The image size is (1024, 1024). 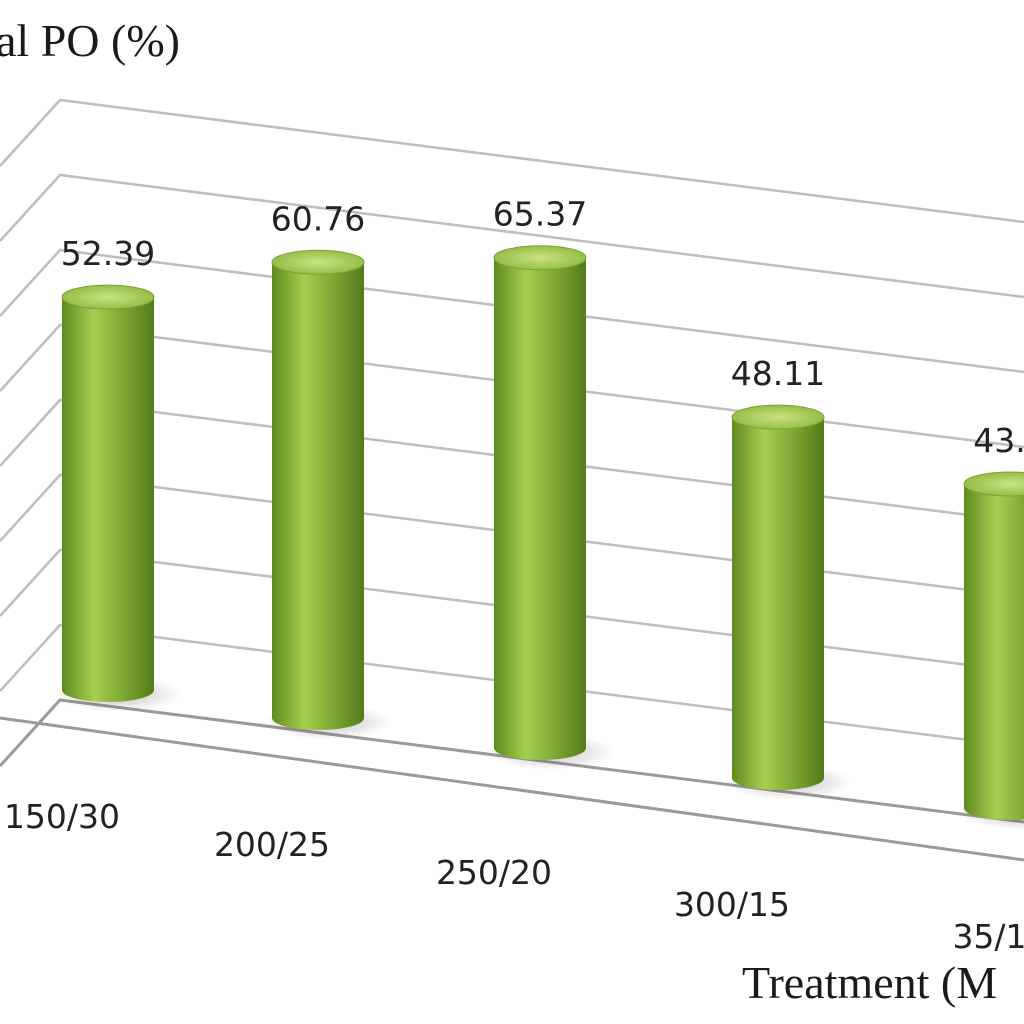 What do you see at coordinates (998, 440) in the screenshot?
I see `data-label: 43.2` at bounding box center [998, 440].